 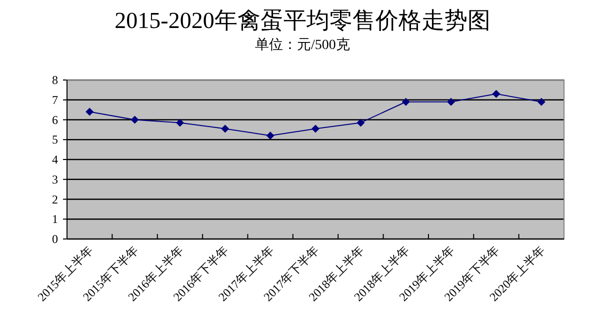 What do you see at coordinates (55, 219) in the screenshot?
I see `y-tick-label: 1` at bounding box center [55, 219].